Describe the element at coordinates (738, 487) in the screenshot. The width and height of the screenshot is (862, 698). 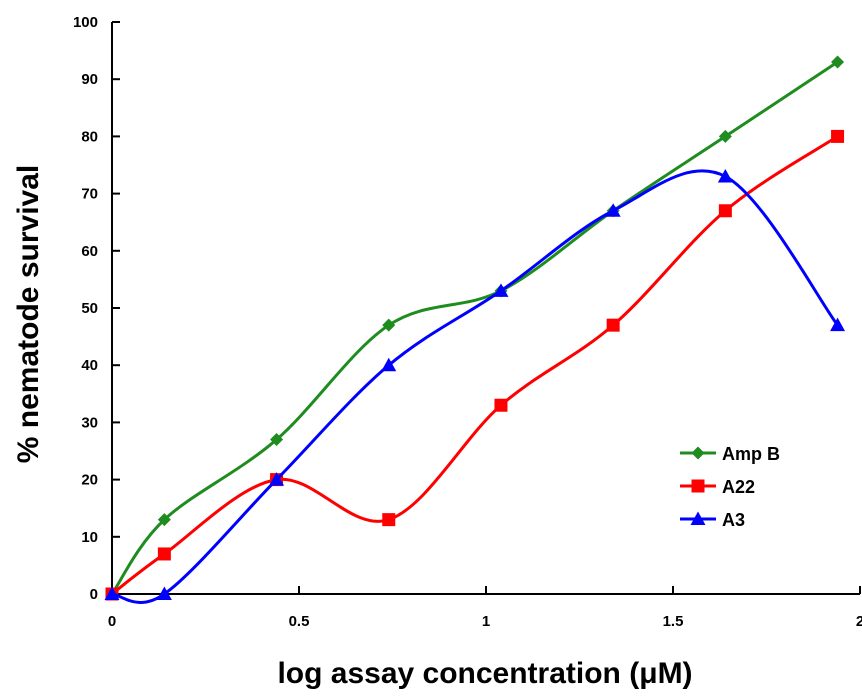
I see `legend-label: A22` at that location.